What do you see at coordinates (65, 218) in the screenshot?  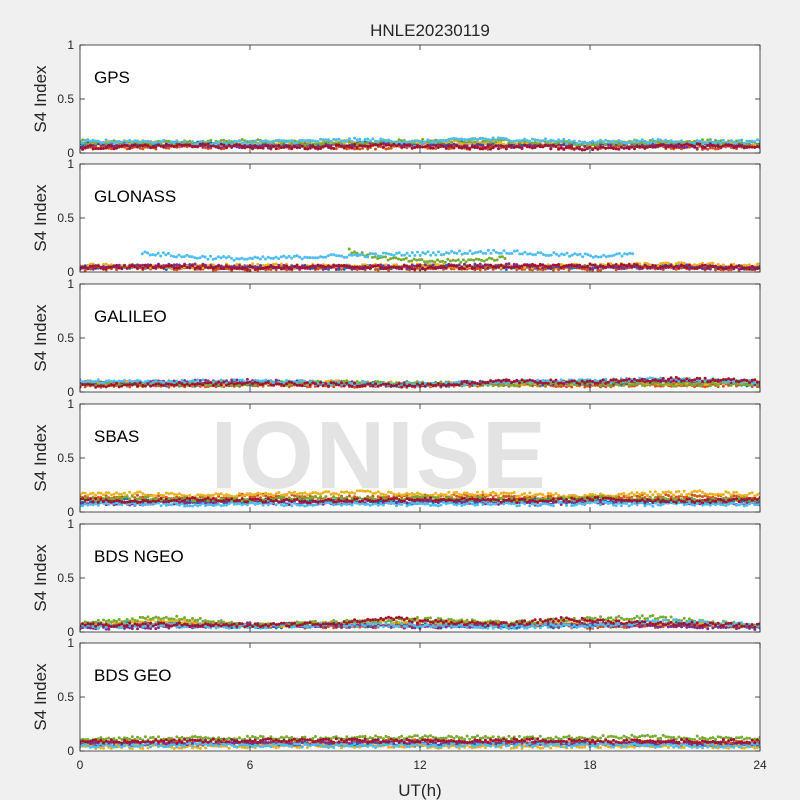 I see `y-tick-label: 0.5` at bounding box center [65, 218].